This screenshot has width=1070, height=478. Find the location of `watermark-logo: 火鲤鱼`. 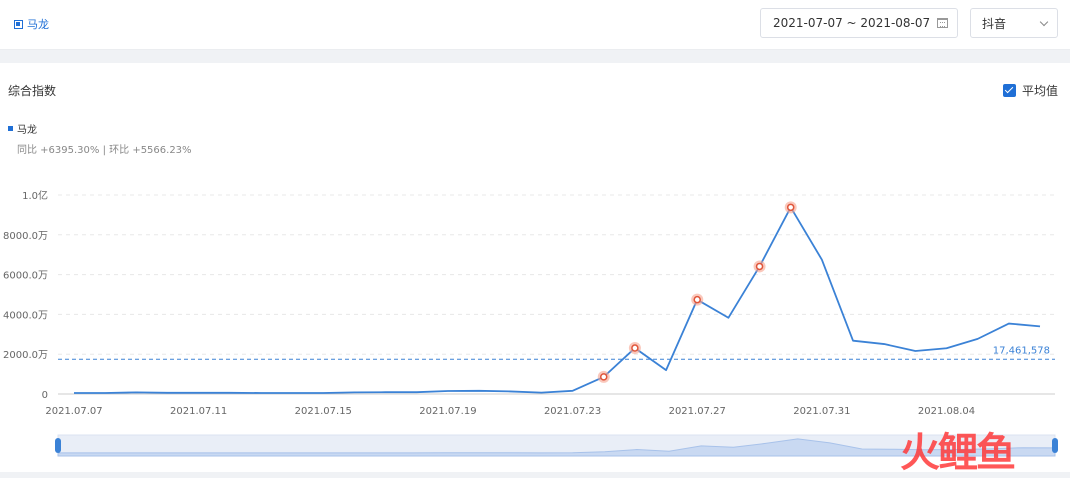

watermark-logo: 火鲤鱼 is located at coordinates (958, 453).